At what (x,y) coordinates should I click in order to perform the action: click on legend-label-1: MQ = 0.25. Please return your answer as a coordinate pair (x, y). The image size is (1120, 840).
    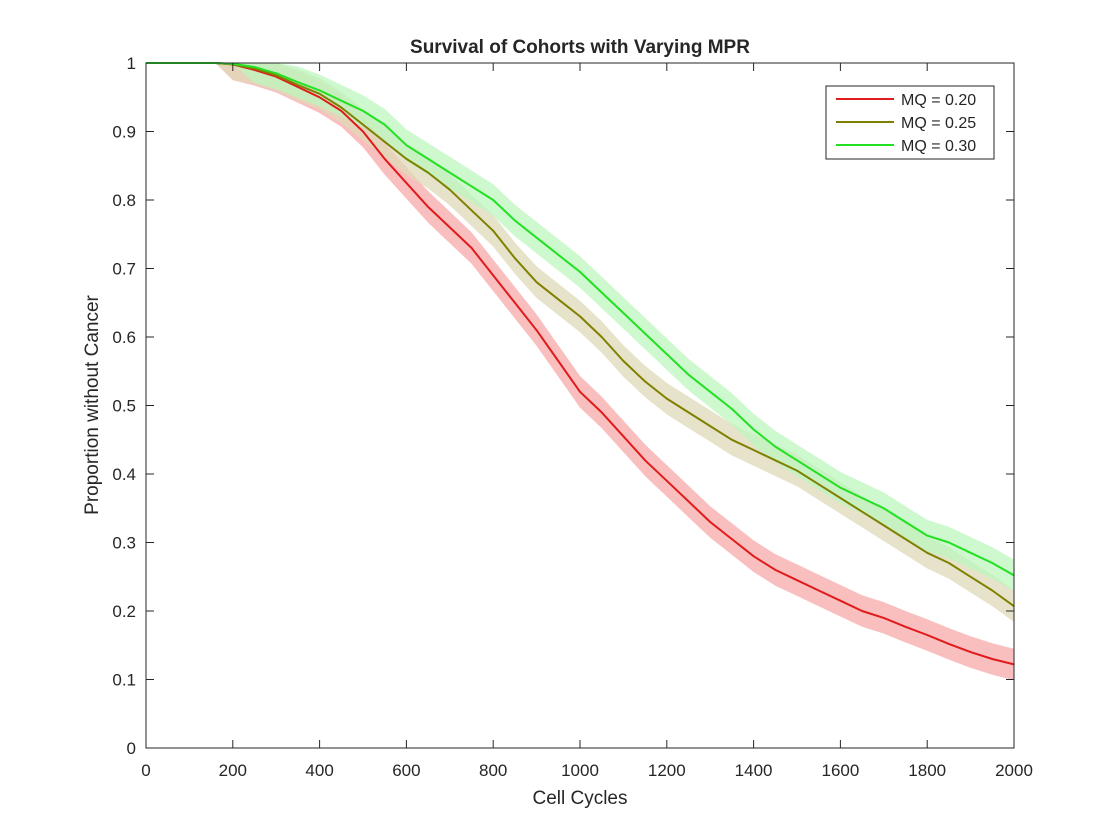
    Looking at the image, I should click on (938, 123).